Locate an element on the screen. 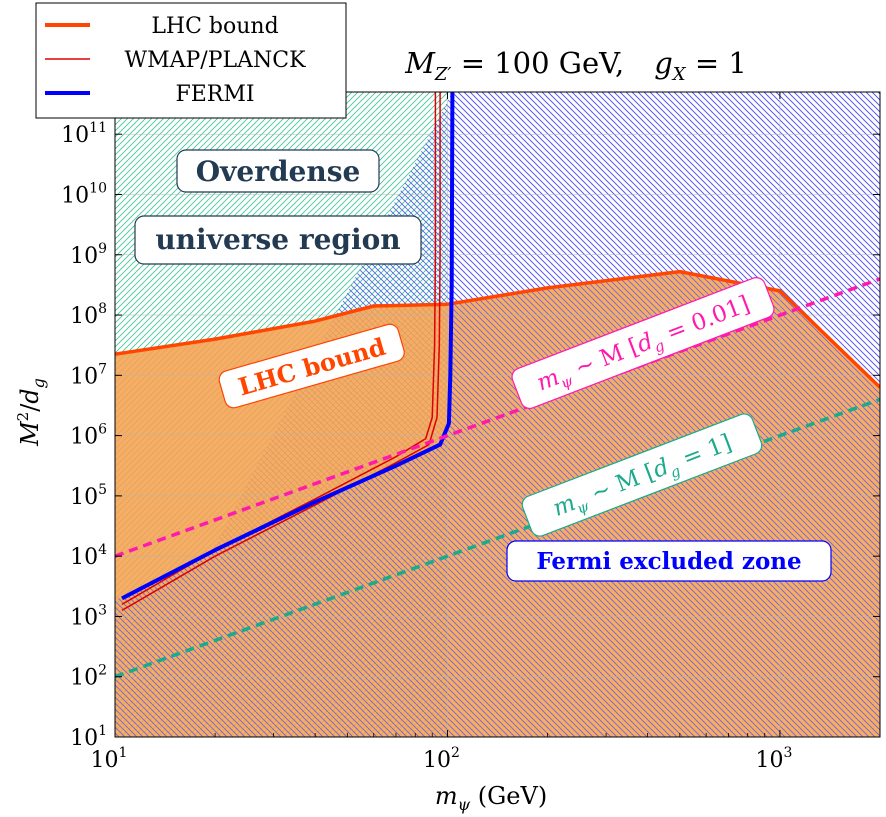 This screenshot has width=886, height=817. y-tick-label: 103 is located at coordinates (88, 616).